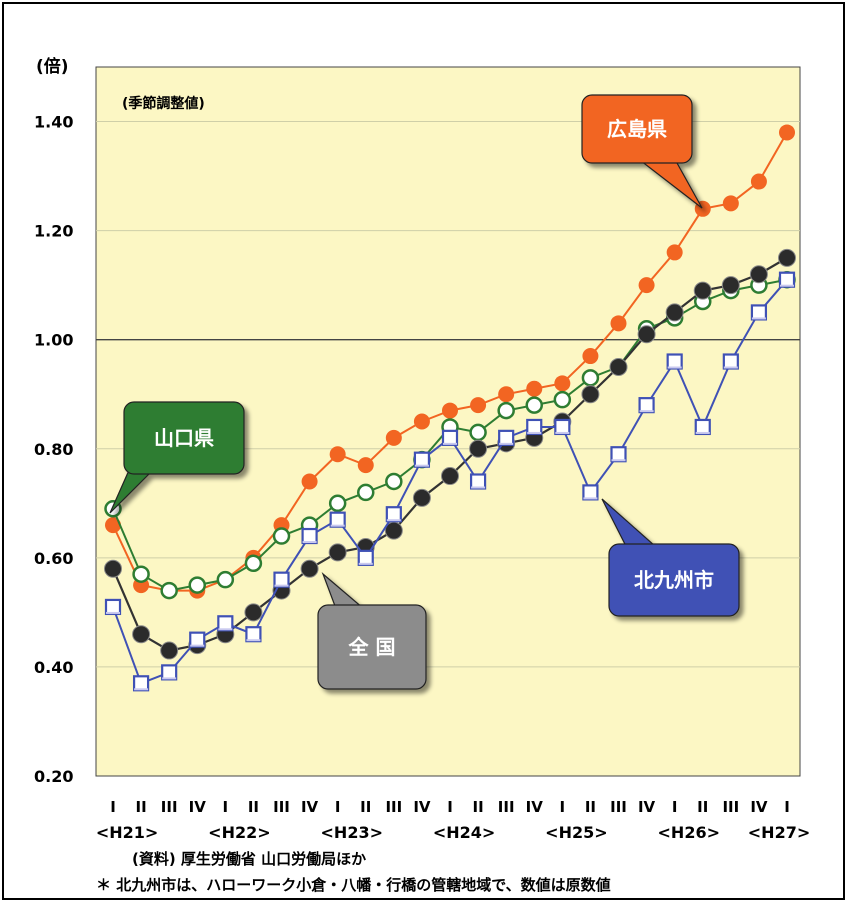  What do you see at coordinates (689, 832) in the screenshot?
I see `x-year-label: <H26>` at bounding box center [689, 832].